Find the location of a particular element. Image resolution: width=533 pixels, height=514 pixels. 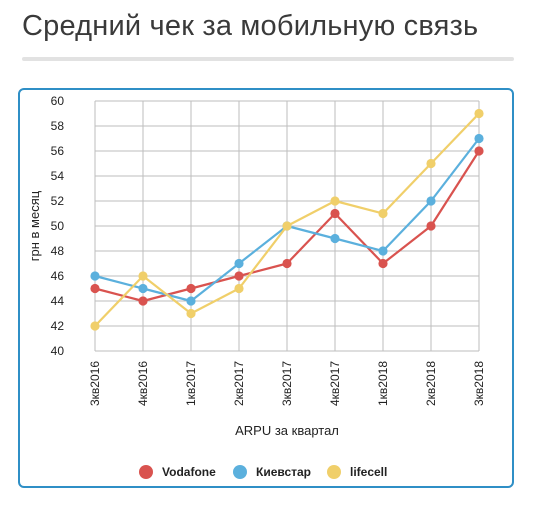

legend-item: lifecell is located at coordinates (357, 472).